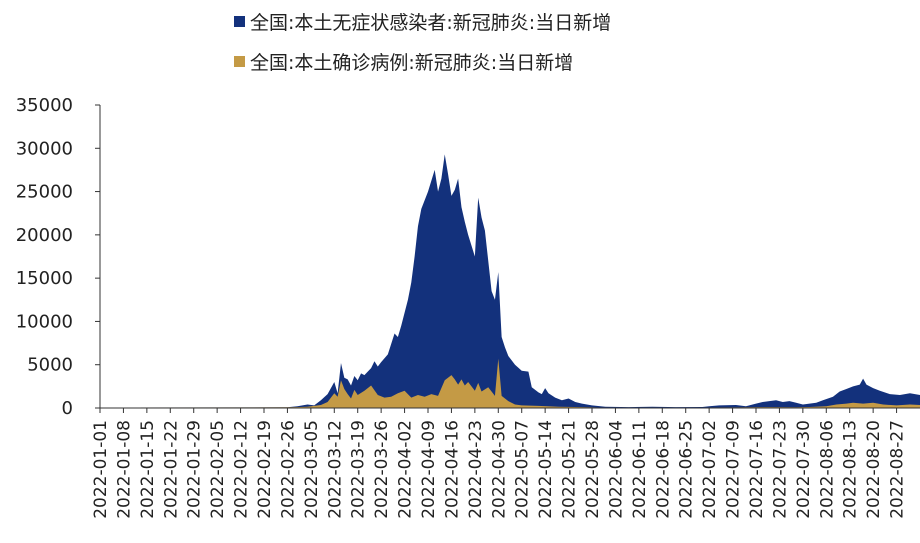 The image size is (920, 543). Describe the element at coordinates (44, 235) in the screenshot. I see `y-tick-label: 20000` at that location.